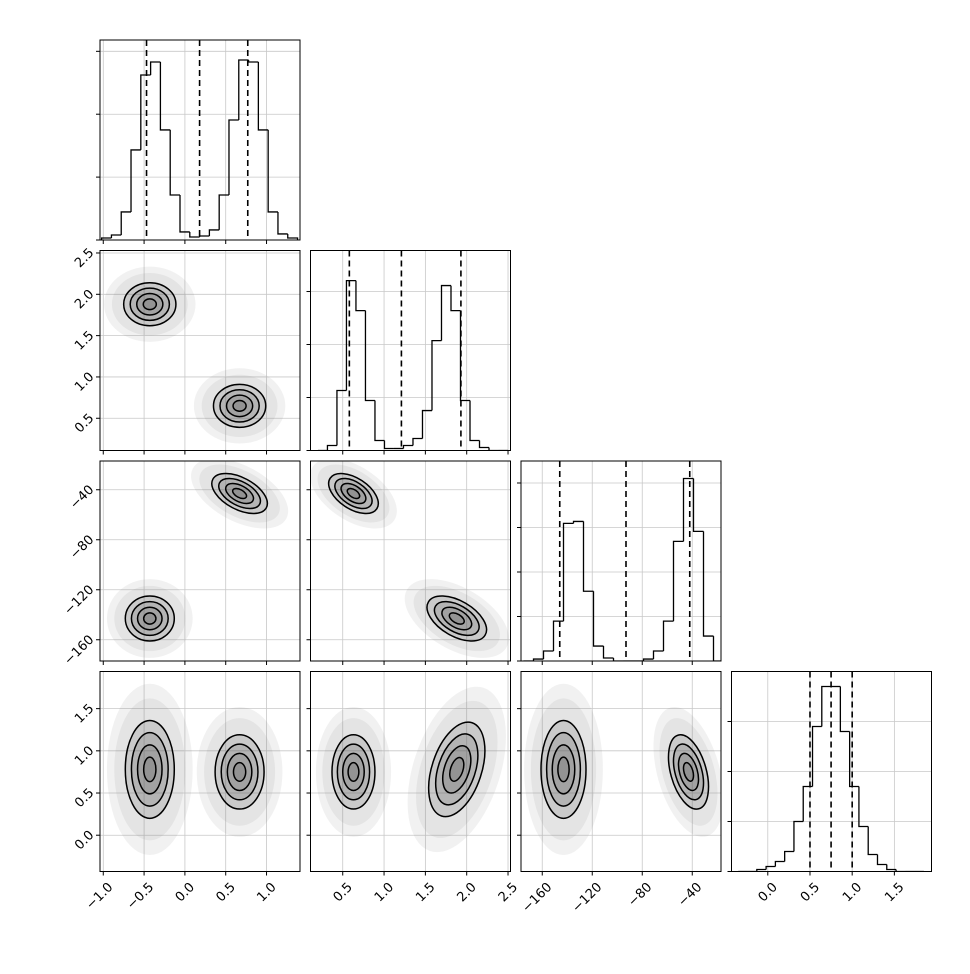 This screenshot has height=974, width=970. What do you see at coordinates (508, 892) in the screenshot?
I see `x-tick-label: 2.5` at bounding box center [508, 892].